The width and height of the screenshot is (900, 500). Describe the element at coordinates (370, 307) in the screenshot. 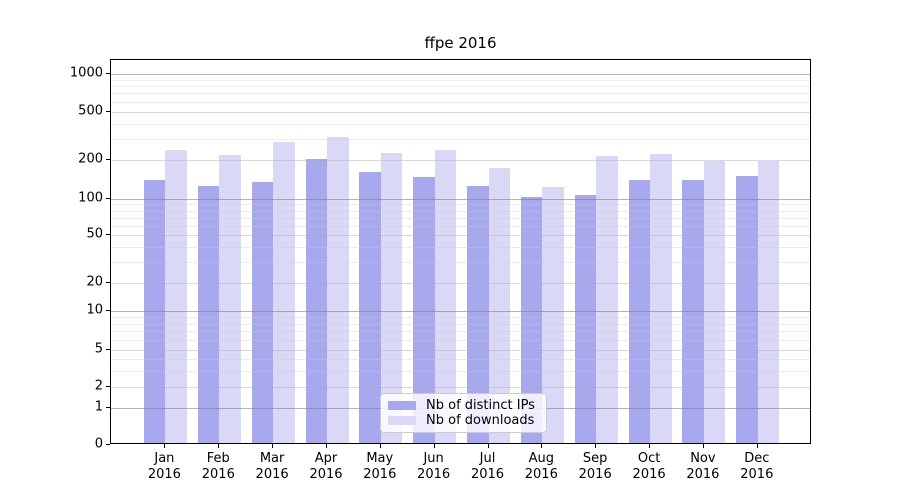

I see `bar-distinct-ips-may` at that location.